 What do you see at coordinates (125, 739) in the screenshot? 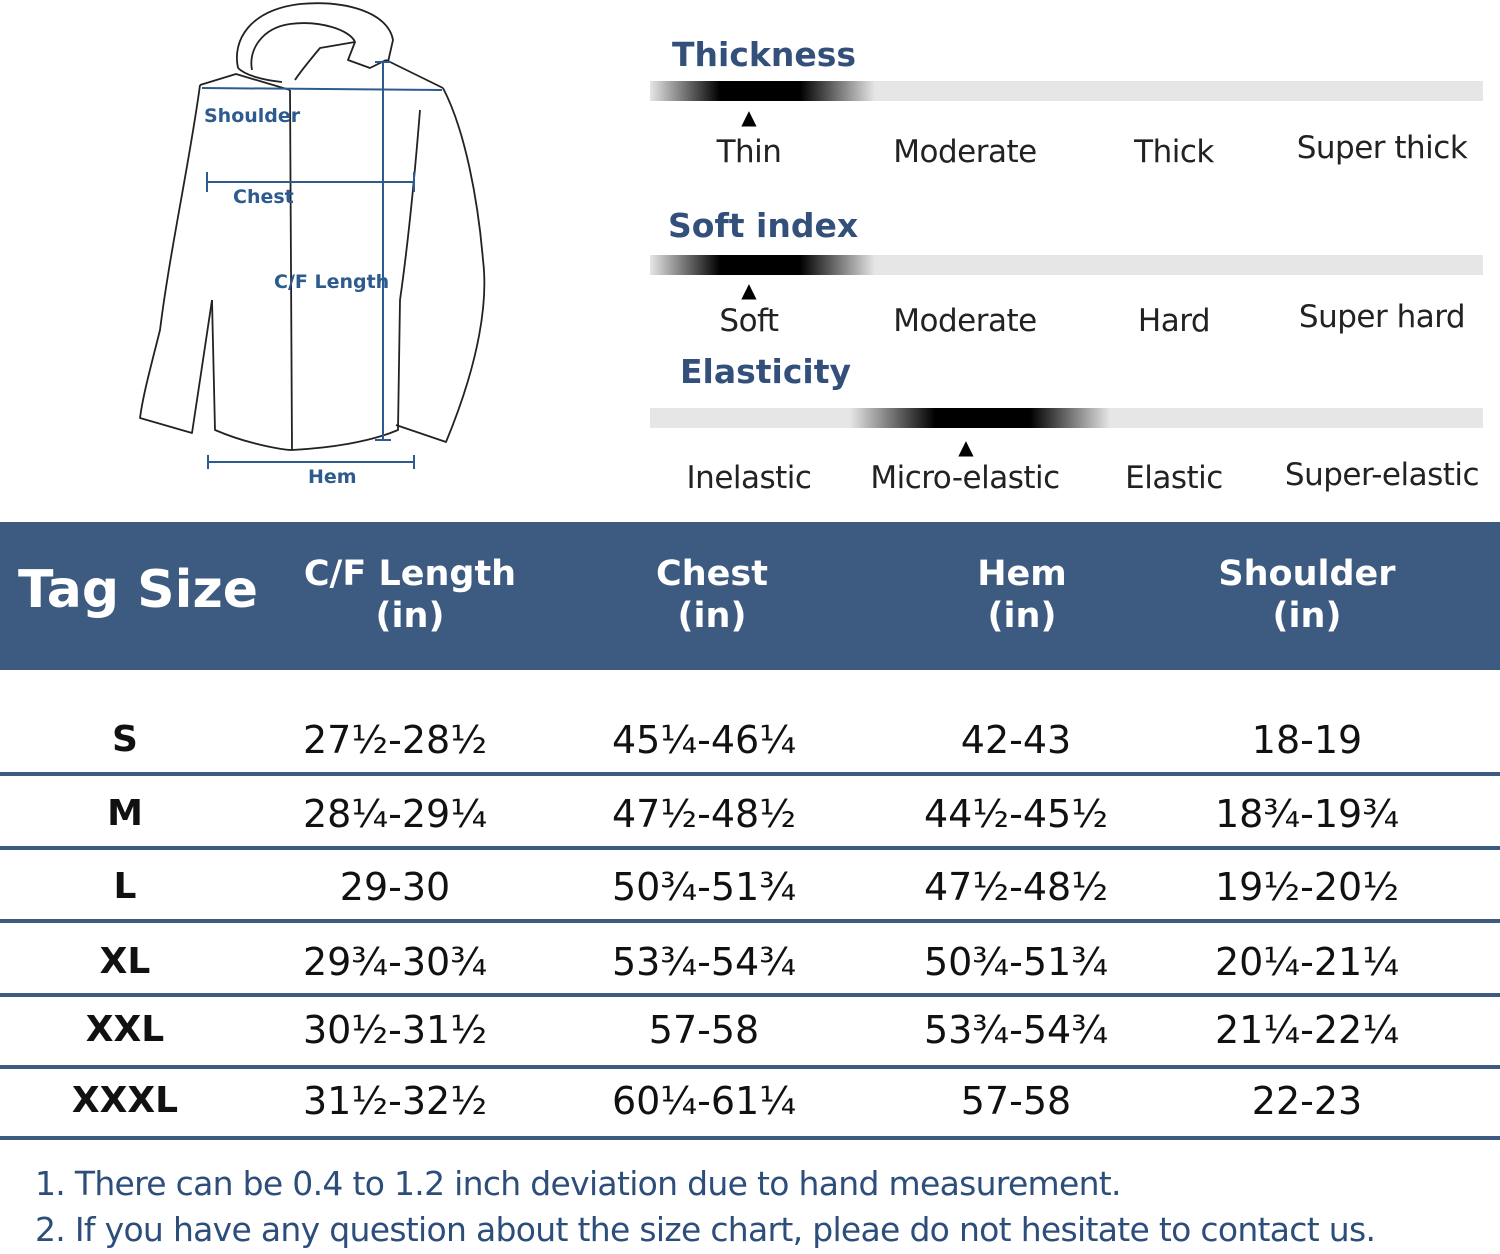
I see `size-cell: S` at bounding box center [125, 739].